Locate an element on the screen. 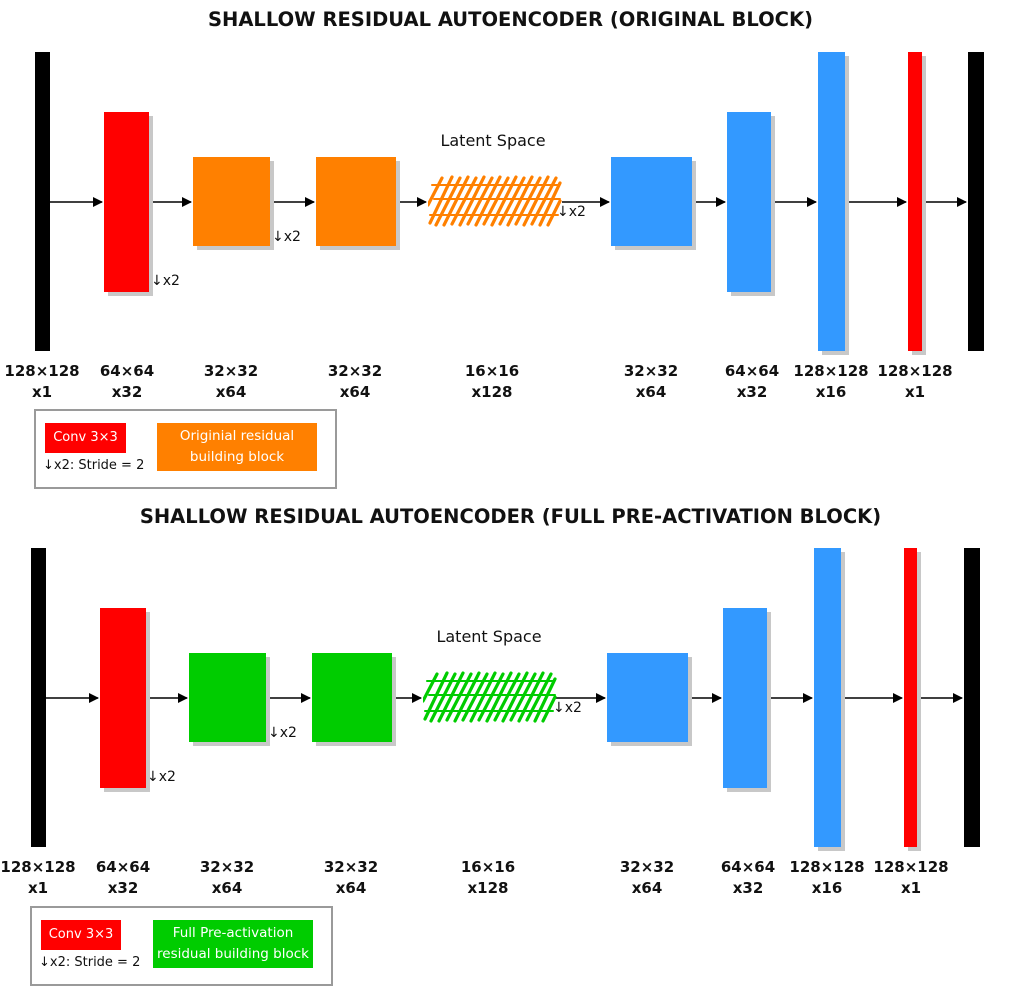 The width and height of the screenshot is (1021, 1008). latent-residual-block is located at coordinates (495, 201).